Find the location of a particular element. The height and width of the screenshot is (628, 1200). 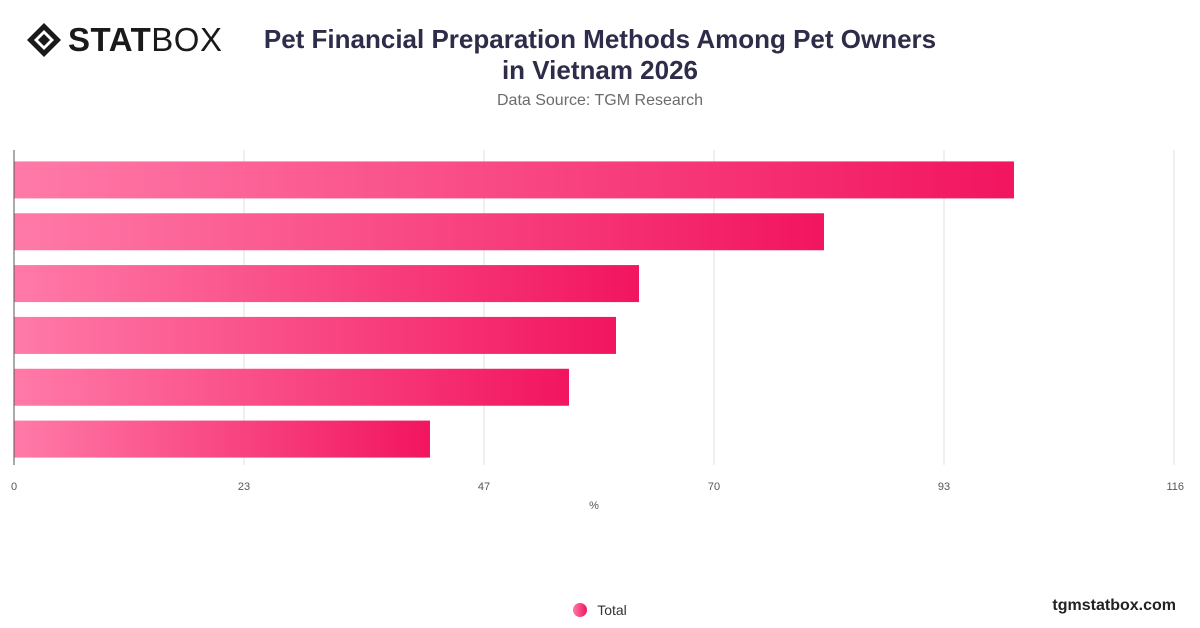

x-tick-label: 47 is located at coordinates (484, 487).